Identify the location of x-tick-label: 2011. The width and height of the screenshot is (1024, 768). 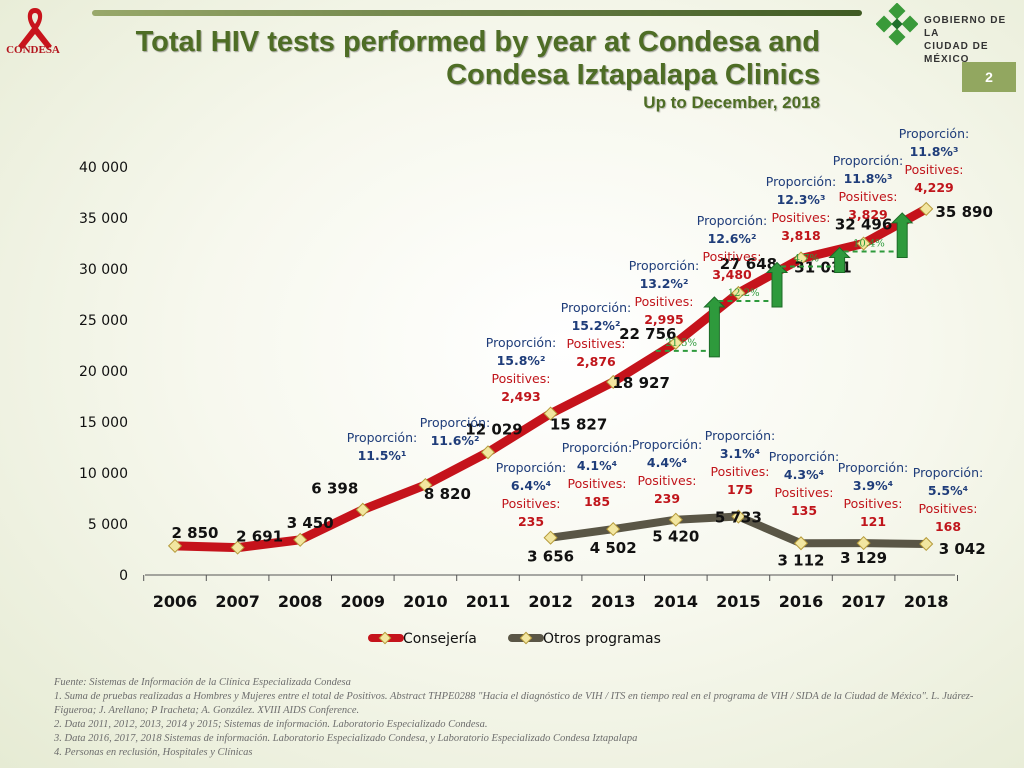
(488, 601).